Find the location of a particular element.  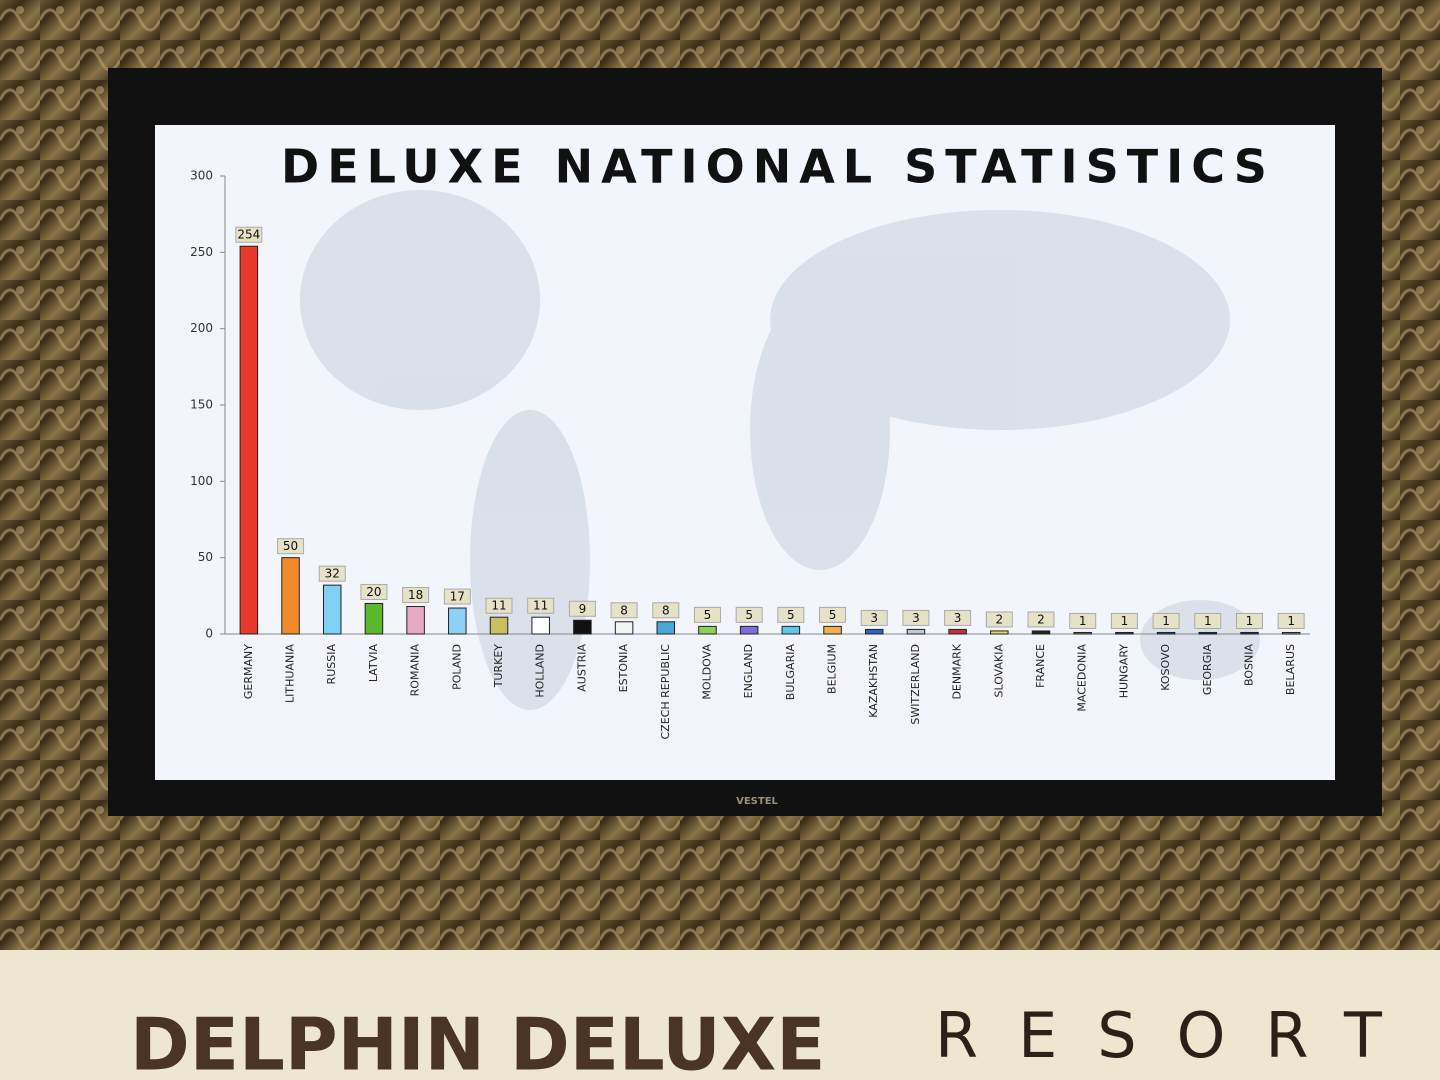

x-tick-label: BULGARIA is located at coordinates (790, 672).